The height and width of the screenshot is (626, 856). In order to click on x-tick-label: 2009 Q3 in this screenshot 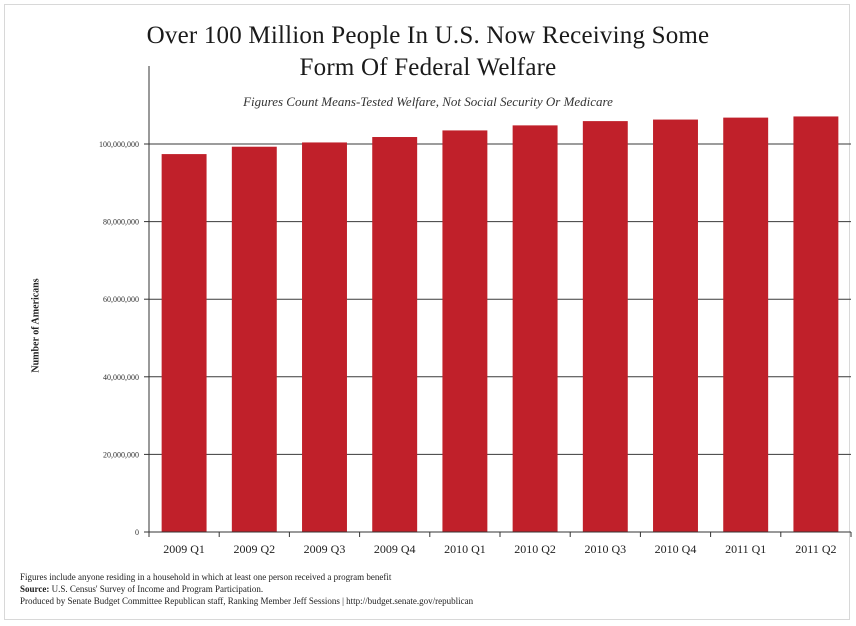, I will do `click(325, 549)`.